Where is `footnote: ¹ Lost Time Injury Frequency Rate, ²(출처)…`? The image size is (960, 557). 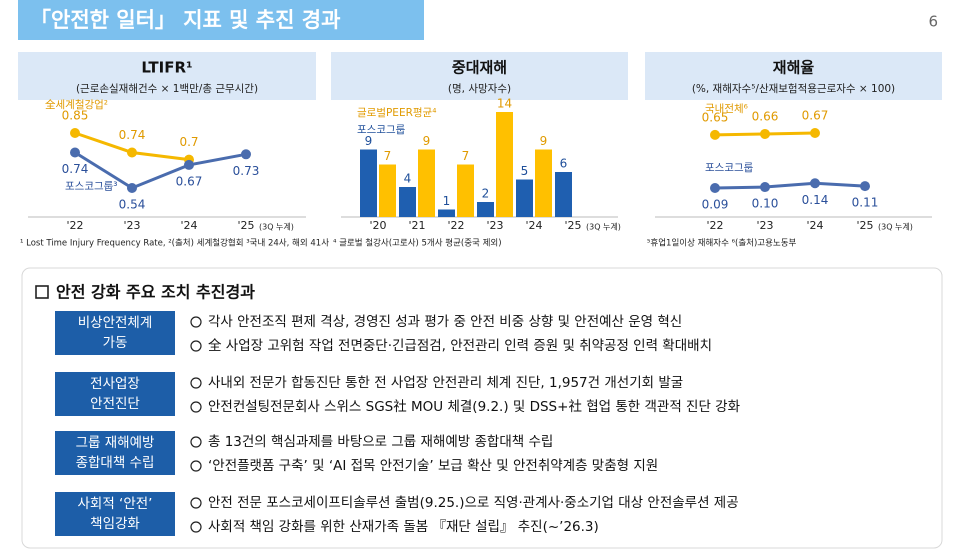 footnote: ¹ Lost Time Injury Frequency Rate, ²(출처)… is located at coordinates (174, 243).